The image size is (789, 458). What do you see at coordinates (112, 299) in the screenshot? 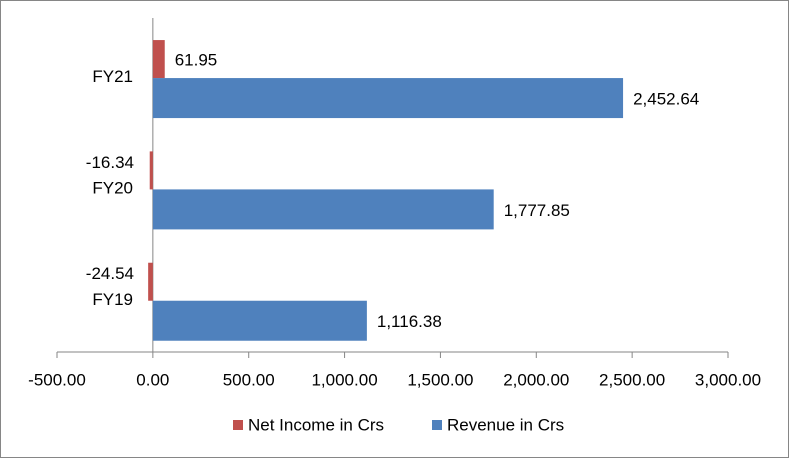
I see `y-tick-label: FY19` at bounding box center [112, 299].